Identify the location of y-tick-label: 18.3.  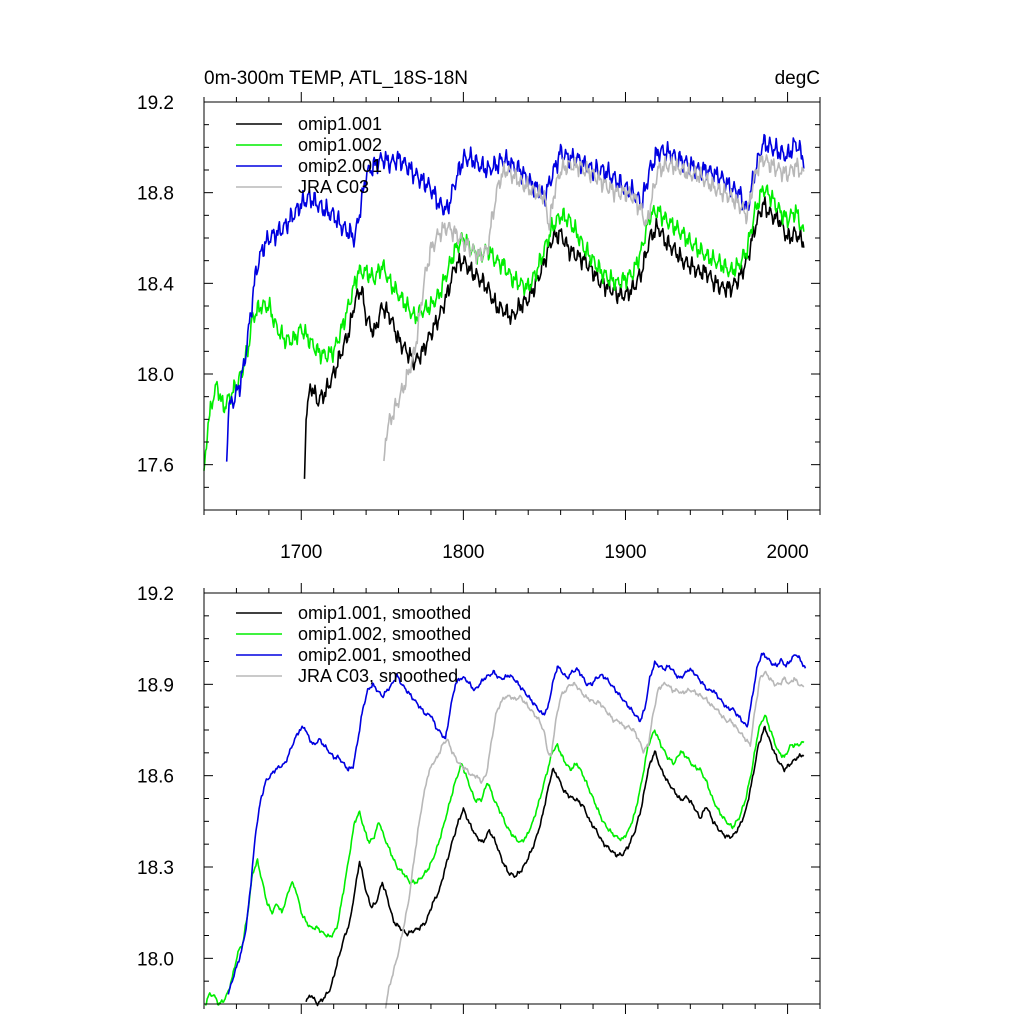
(155, 868).